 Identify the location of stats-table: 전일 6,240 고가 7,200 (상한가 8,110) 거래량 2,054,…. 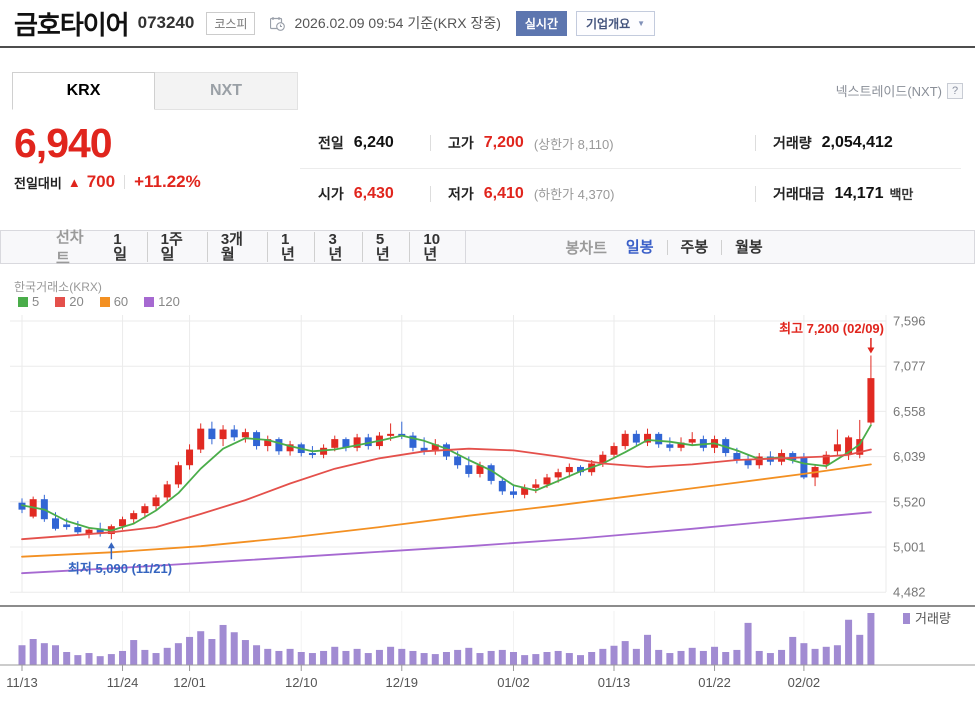
(630, 168).